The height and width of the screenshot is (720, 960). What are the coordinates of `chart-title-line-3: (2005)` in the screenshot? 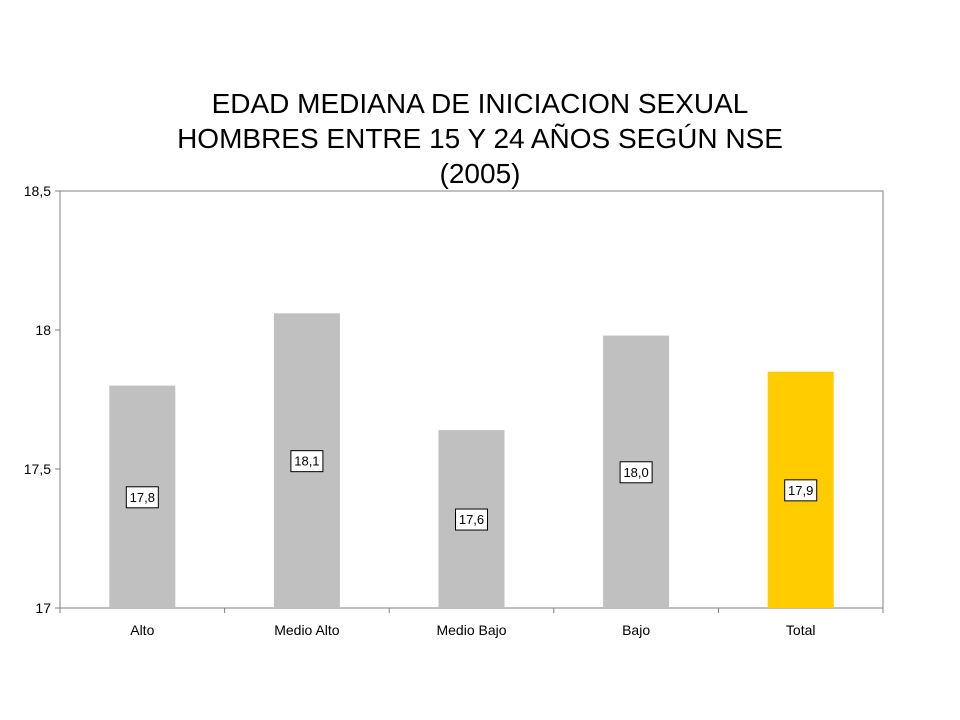 It's located at (480, 173).